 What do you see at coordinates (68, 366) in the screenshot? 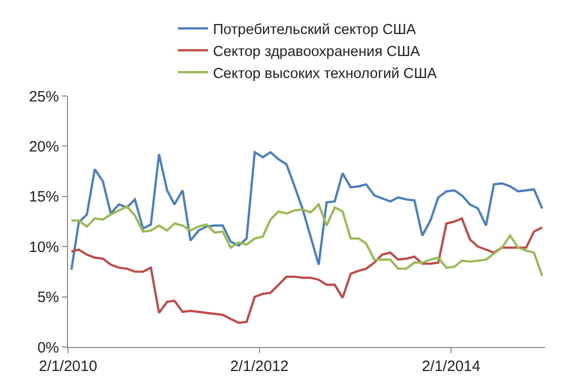
I see `x-tick-label: 2/1/2010` at bounding box center [68, 366].